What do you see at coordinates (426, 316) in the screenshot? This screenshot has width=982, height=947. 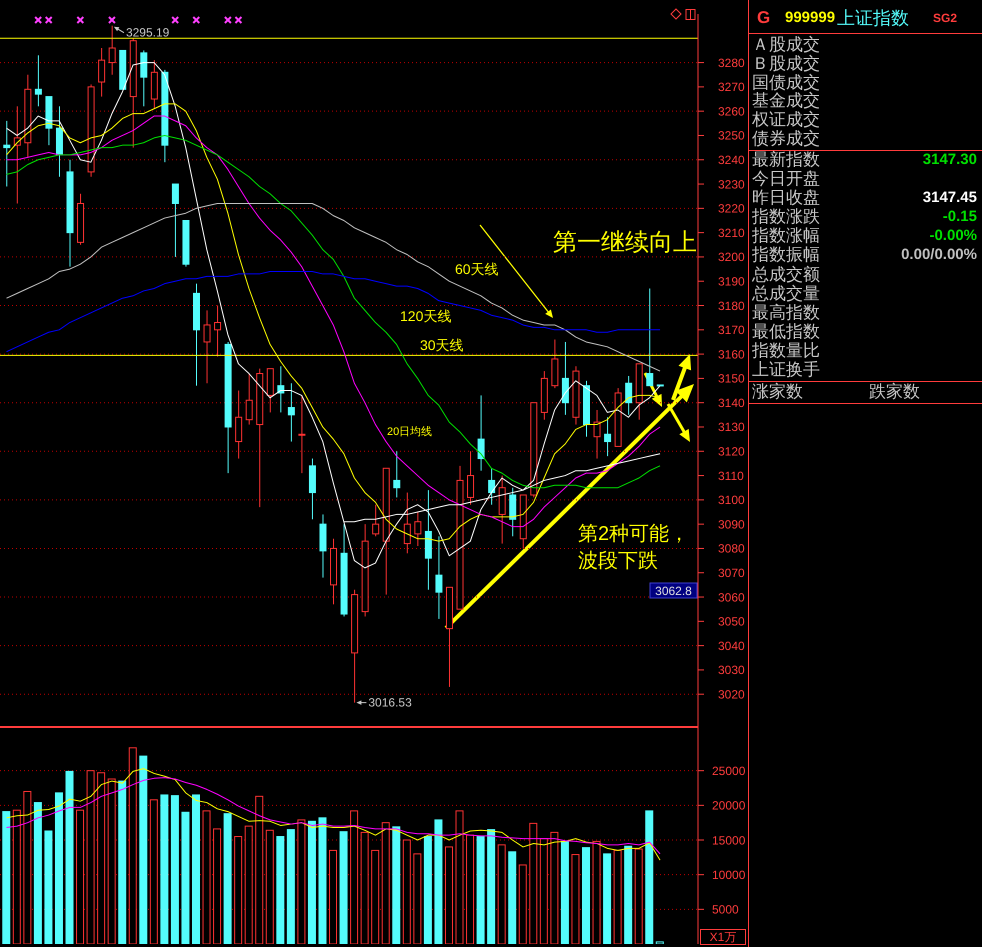 I see `series-label: 120天线` at bounding box center [426, 316].